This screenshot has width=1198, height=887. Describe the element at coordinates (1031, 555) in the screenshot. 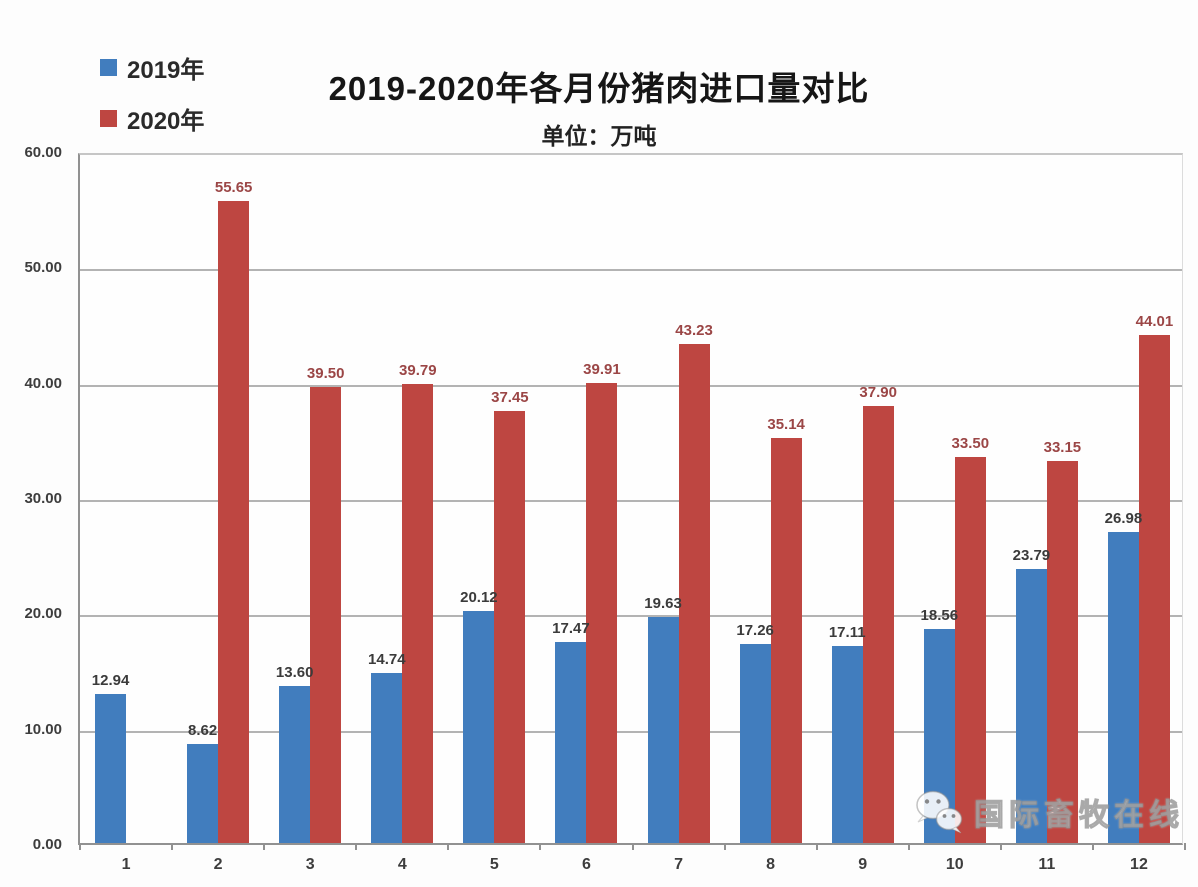

I see `bar-value-label: 23.79` at that location.